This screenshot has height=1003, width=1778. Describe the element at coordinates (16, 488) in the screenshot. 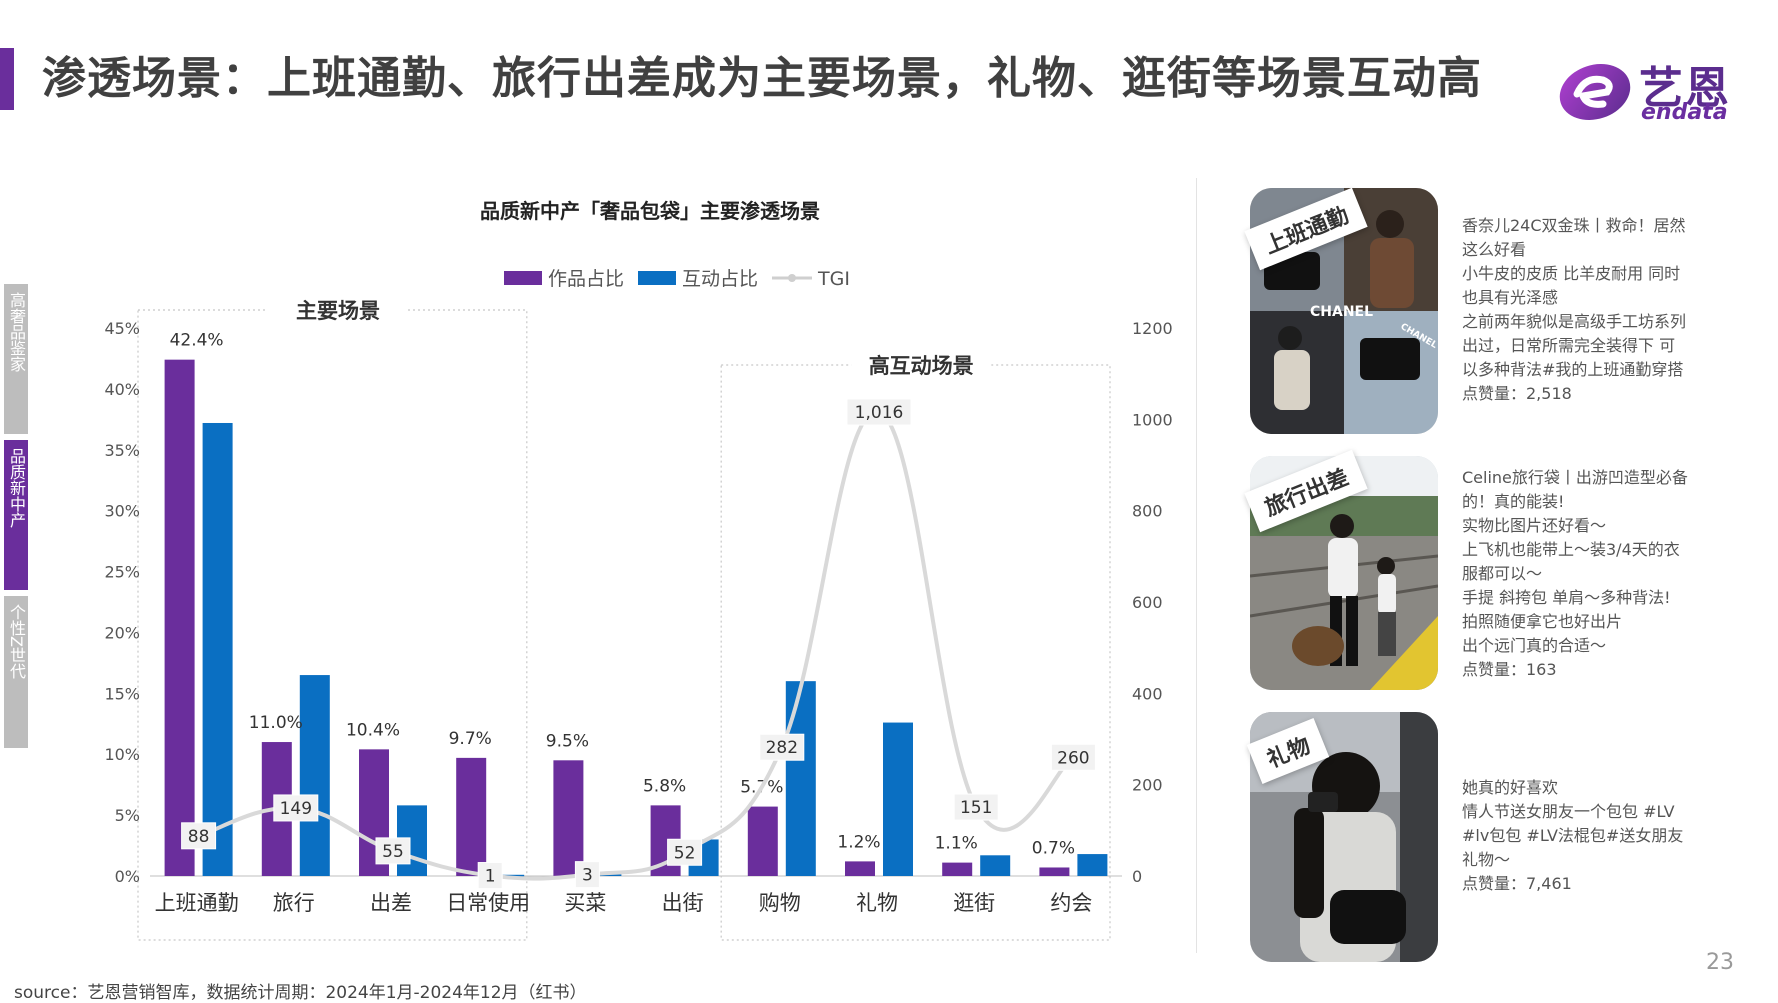

I see `side-tab-label: 品质新中产` at that location.